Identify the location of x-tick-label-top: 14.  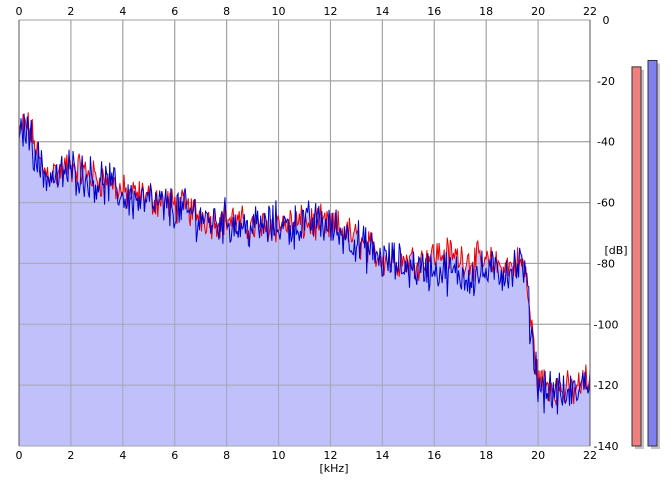
(382, 11).